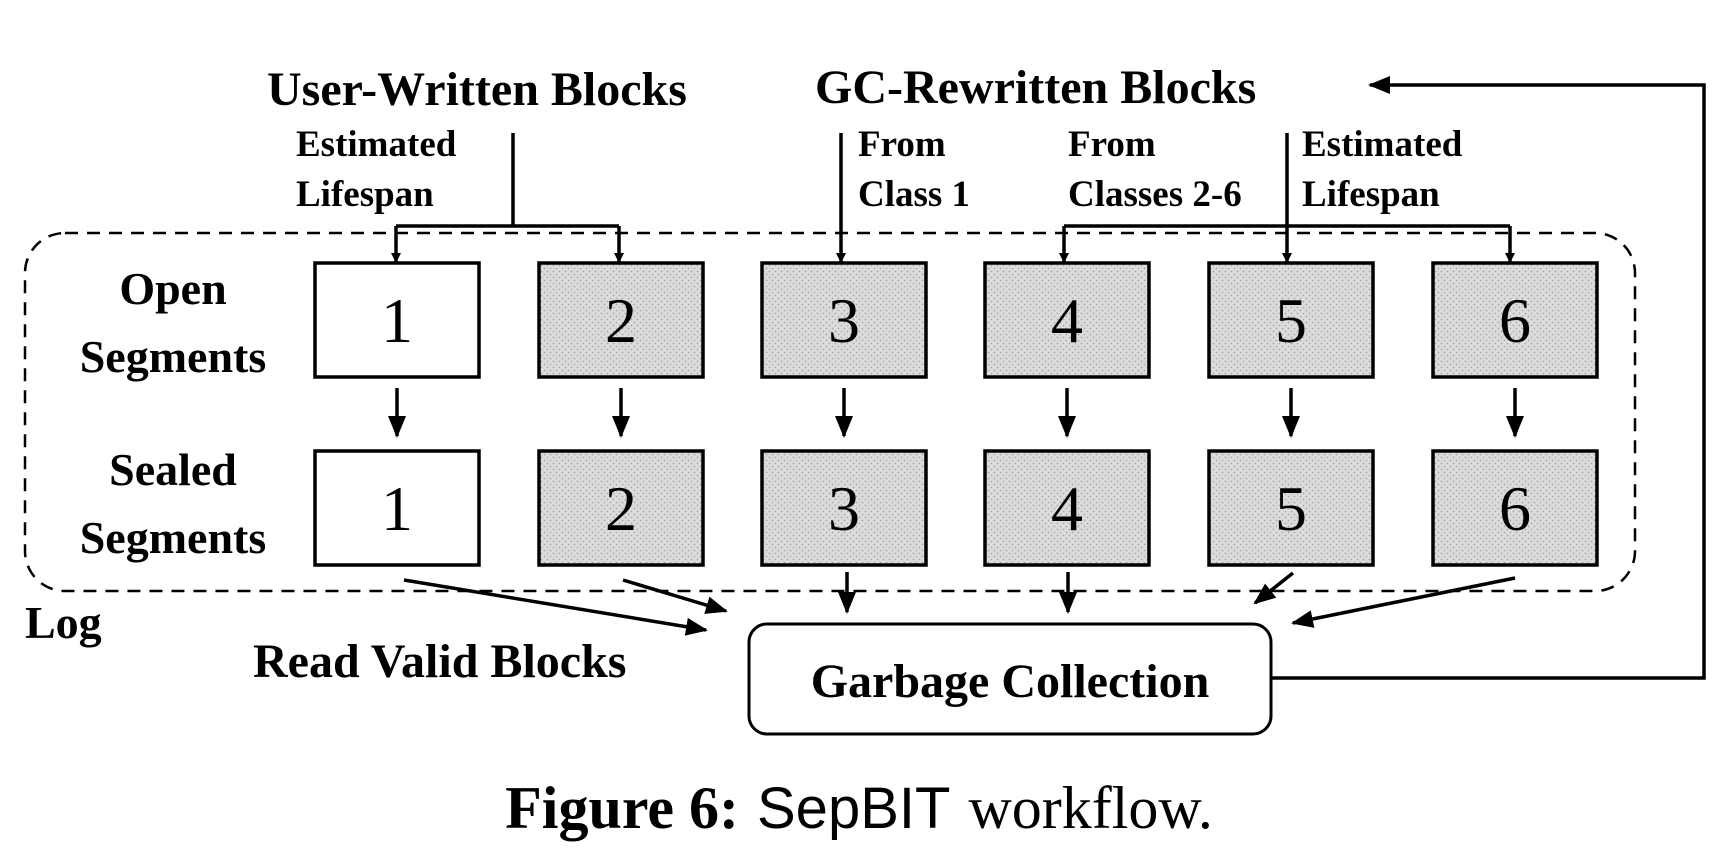  What do you see at coordinates (365, 194) in the screenshot?
I see `user-estimated-label-line2: Lifespan` at bounding box center [365, 194].